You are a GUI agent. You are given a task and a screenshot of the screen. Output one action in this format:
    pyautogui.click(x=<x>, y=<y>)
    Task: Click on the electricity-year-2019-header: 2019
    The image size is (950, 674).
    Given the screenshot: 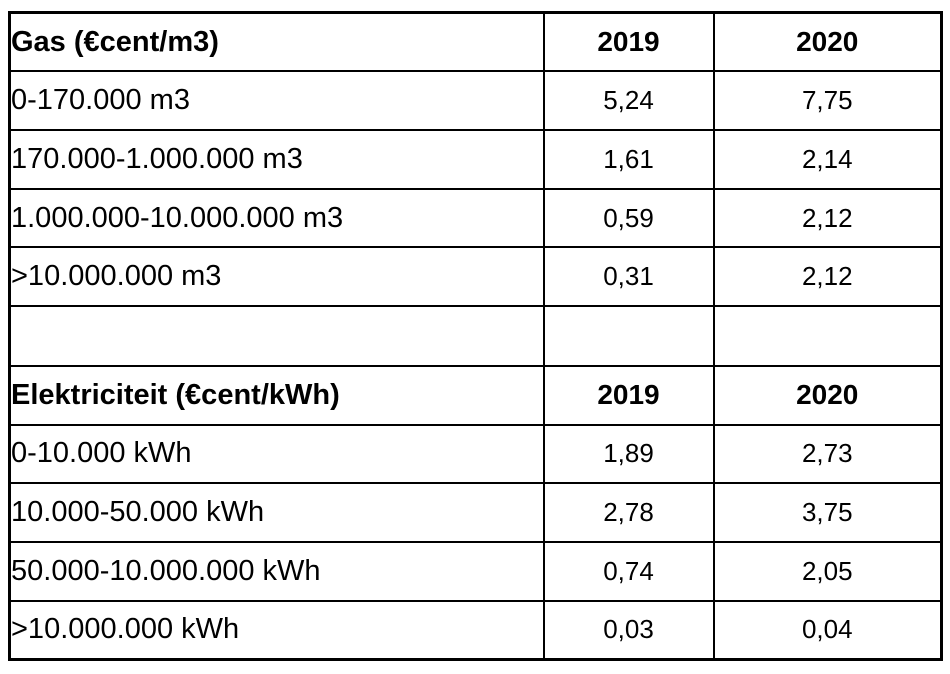 What is the action you would take?
    pyautogui.click(x=628, y=395)
    